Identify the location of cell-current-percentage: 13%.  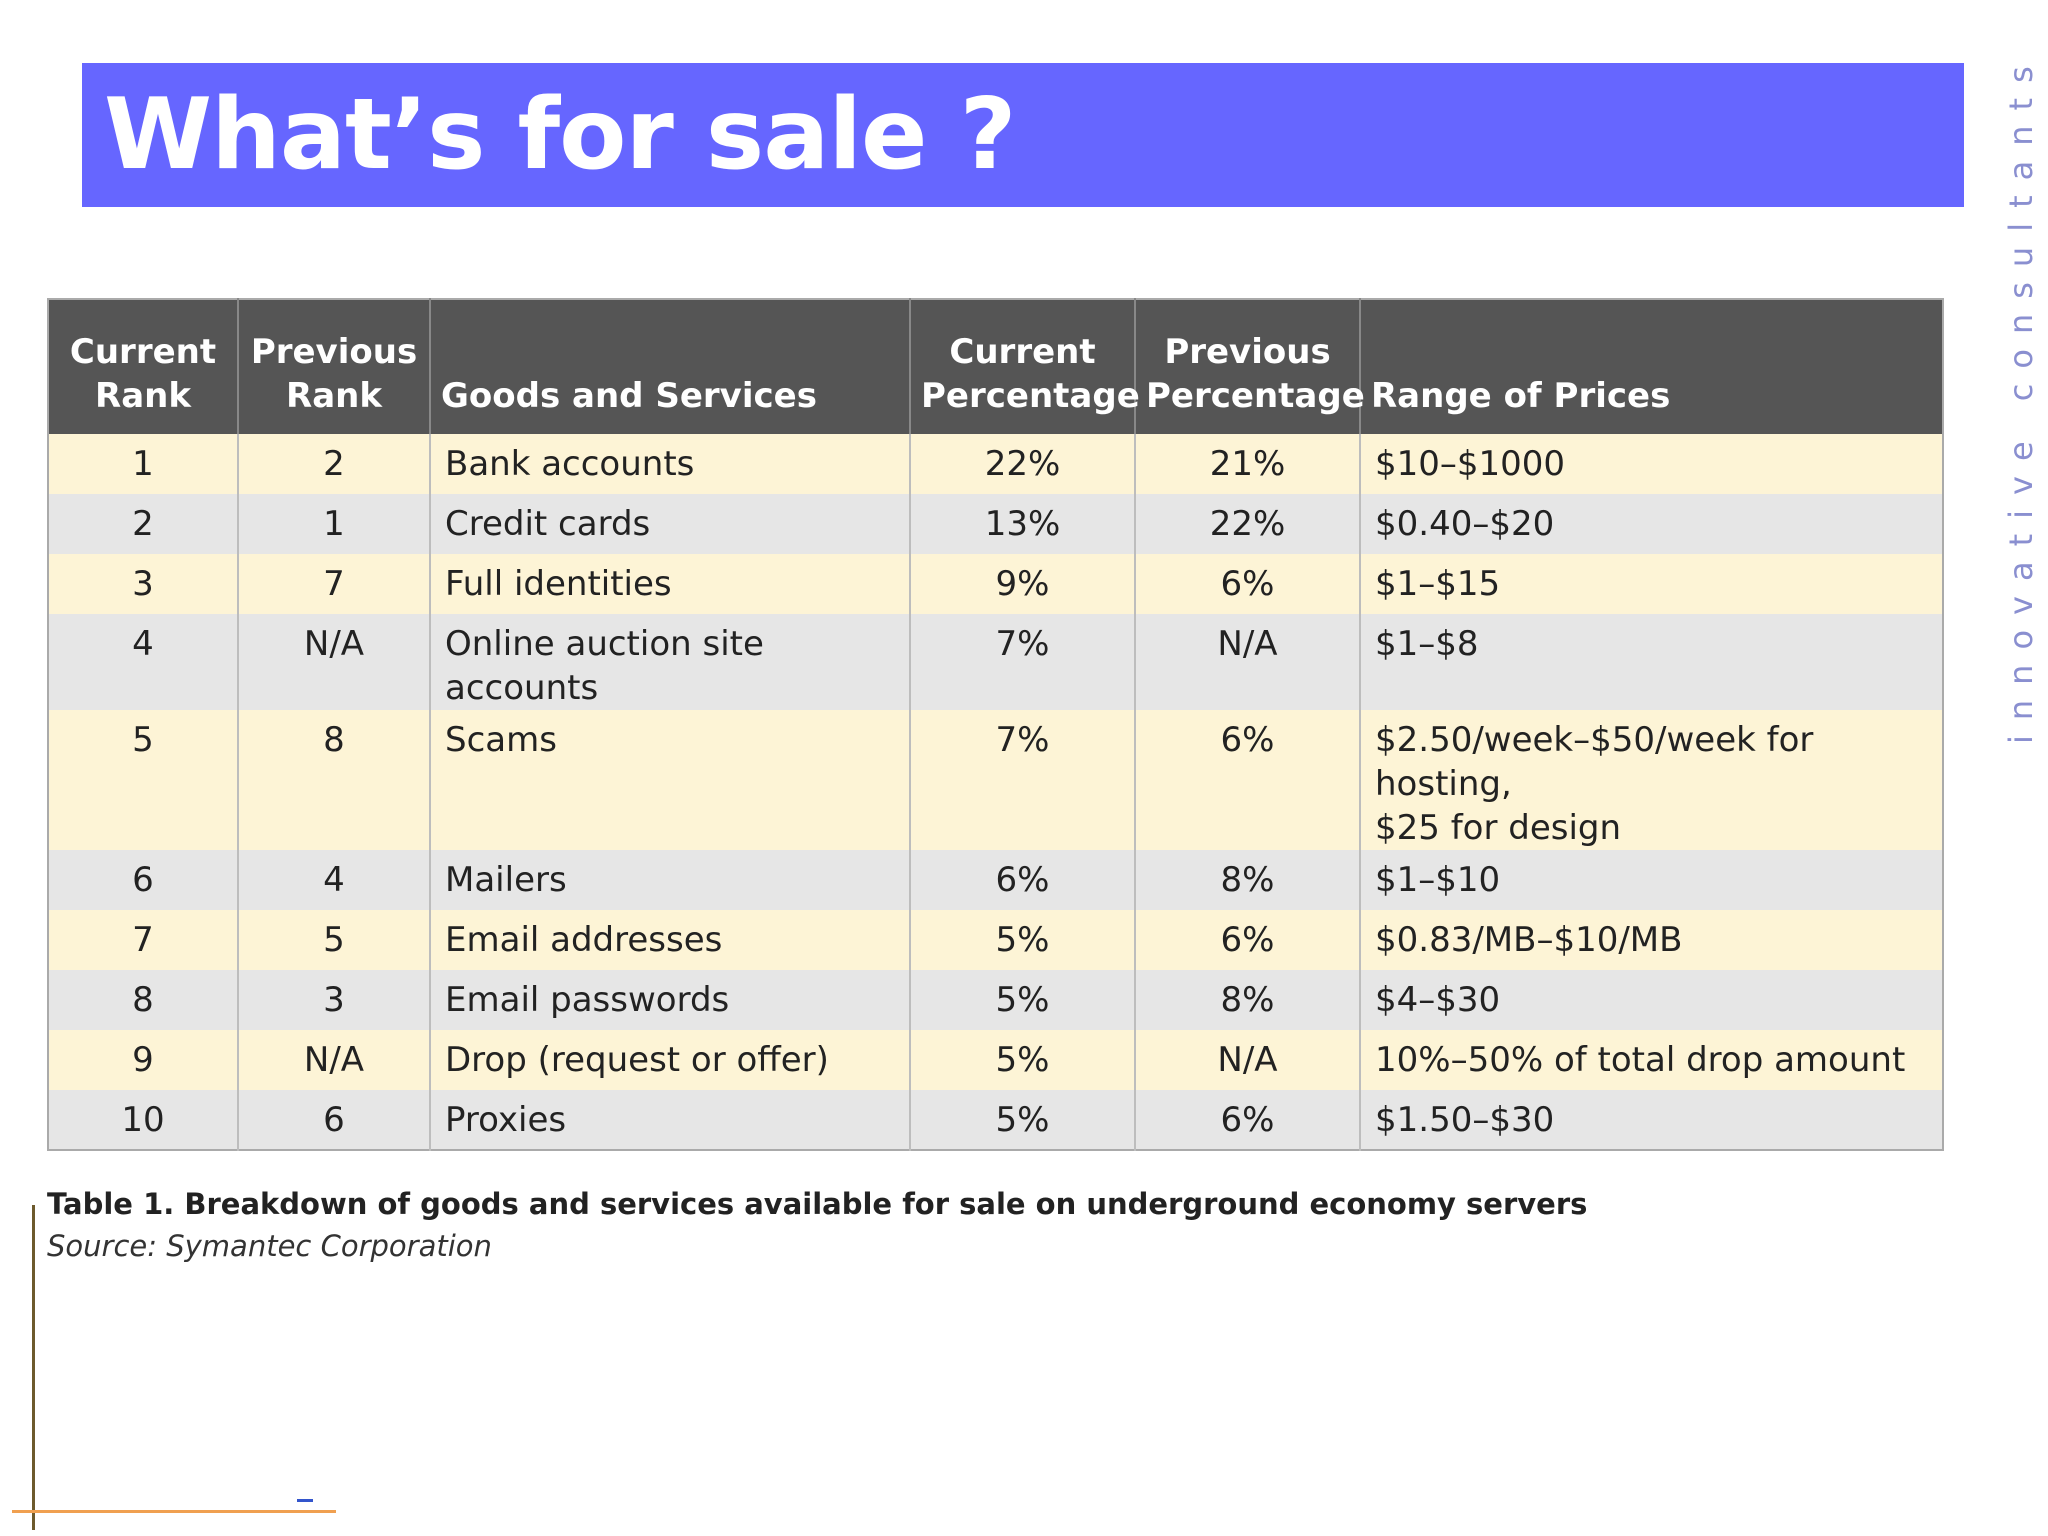
(1022, 524).